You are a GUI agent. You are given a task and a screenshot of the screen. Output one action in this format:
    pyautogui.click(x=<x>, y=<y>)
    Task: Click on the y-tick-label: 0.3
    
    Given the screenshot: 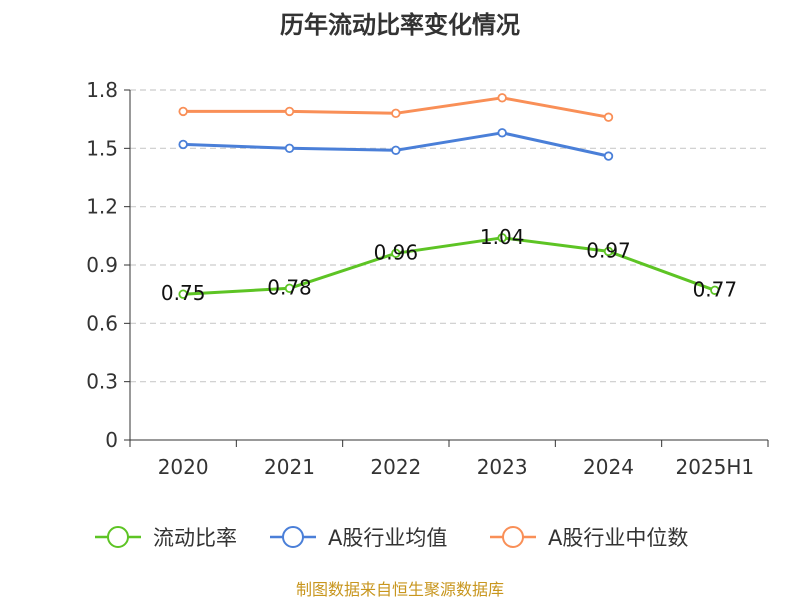 What is the action you would take?
    pyautogui.click(x=102, y=382)
    